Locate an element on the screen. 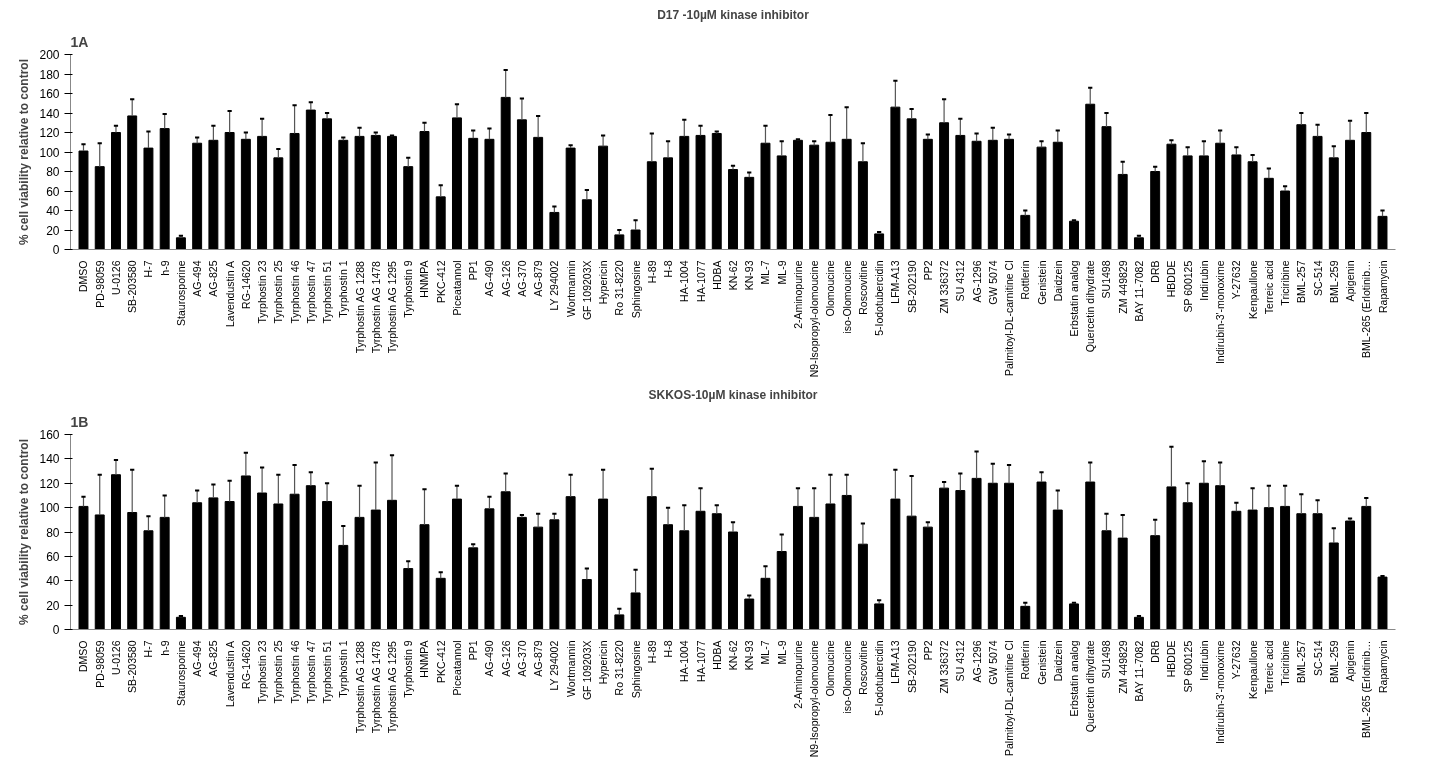 The image size is (1429, 773). x-tick-label: Wortmannin is located at coordinates (570, 288).